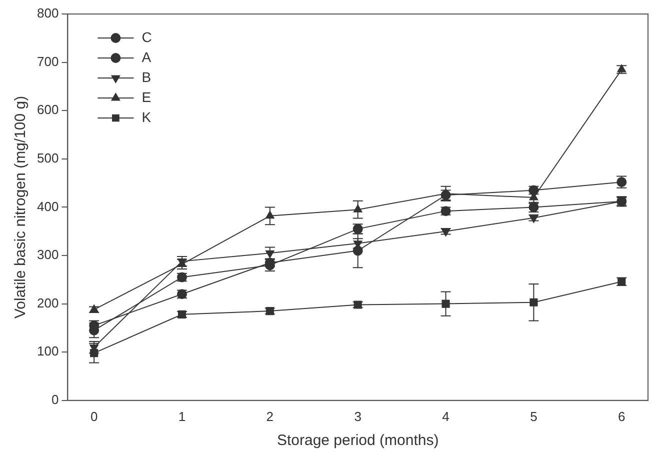 The width and height of the screenshot is (662, 462). What do you see at coordinates (47, 61) in the screenshot?
I see `y-tick-label: 700` at bounding box center [47, 61].